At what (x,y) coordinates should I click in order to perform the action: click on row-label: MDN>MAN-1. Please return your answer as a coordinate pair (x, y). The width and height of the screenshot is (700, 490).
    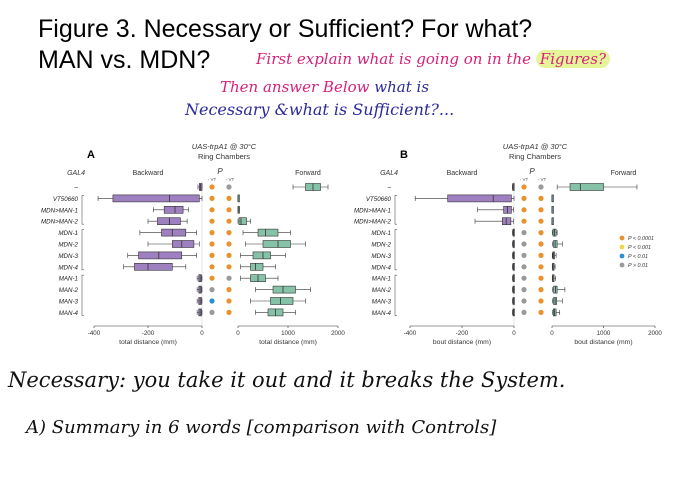
    Looking at the image, I should click on (372, 210).